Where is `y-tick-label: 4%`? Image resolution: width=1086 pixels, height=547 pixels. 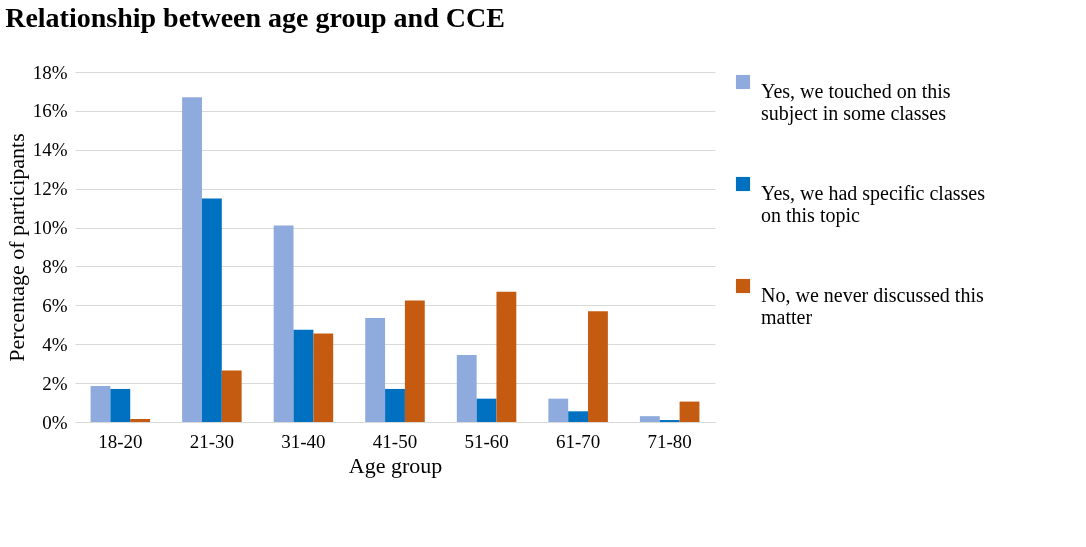 y-tick-label: 4% is located at coordinates (55, 344).